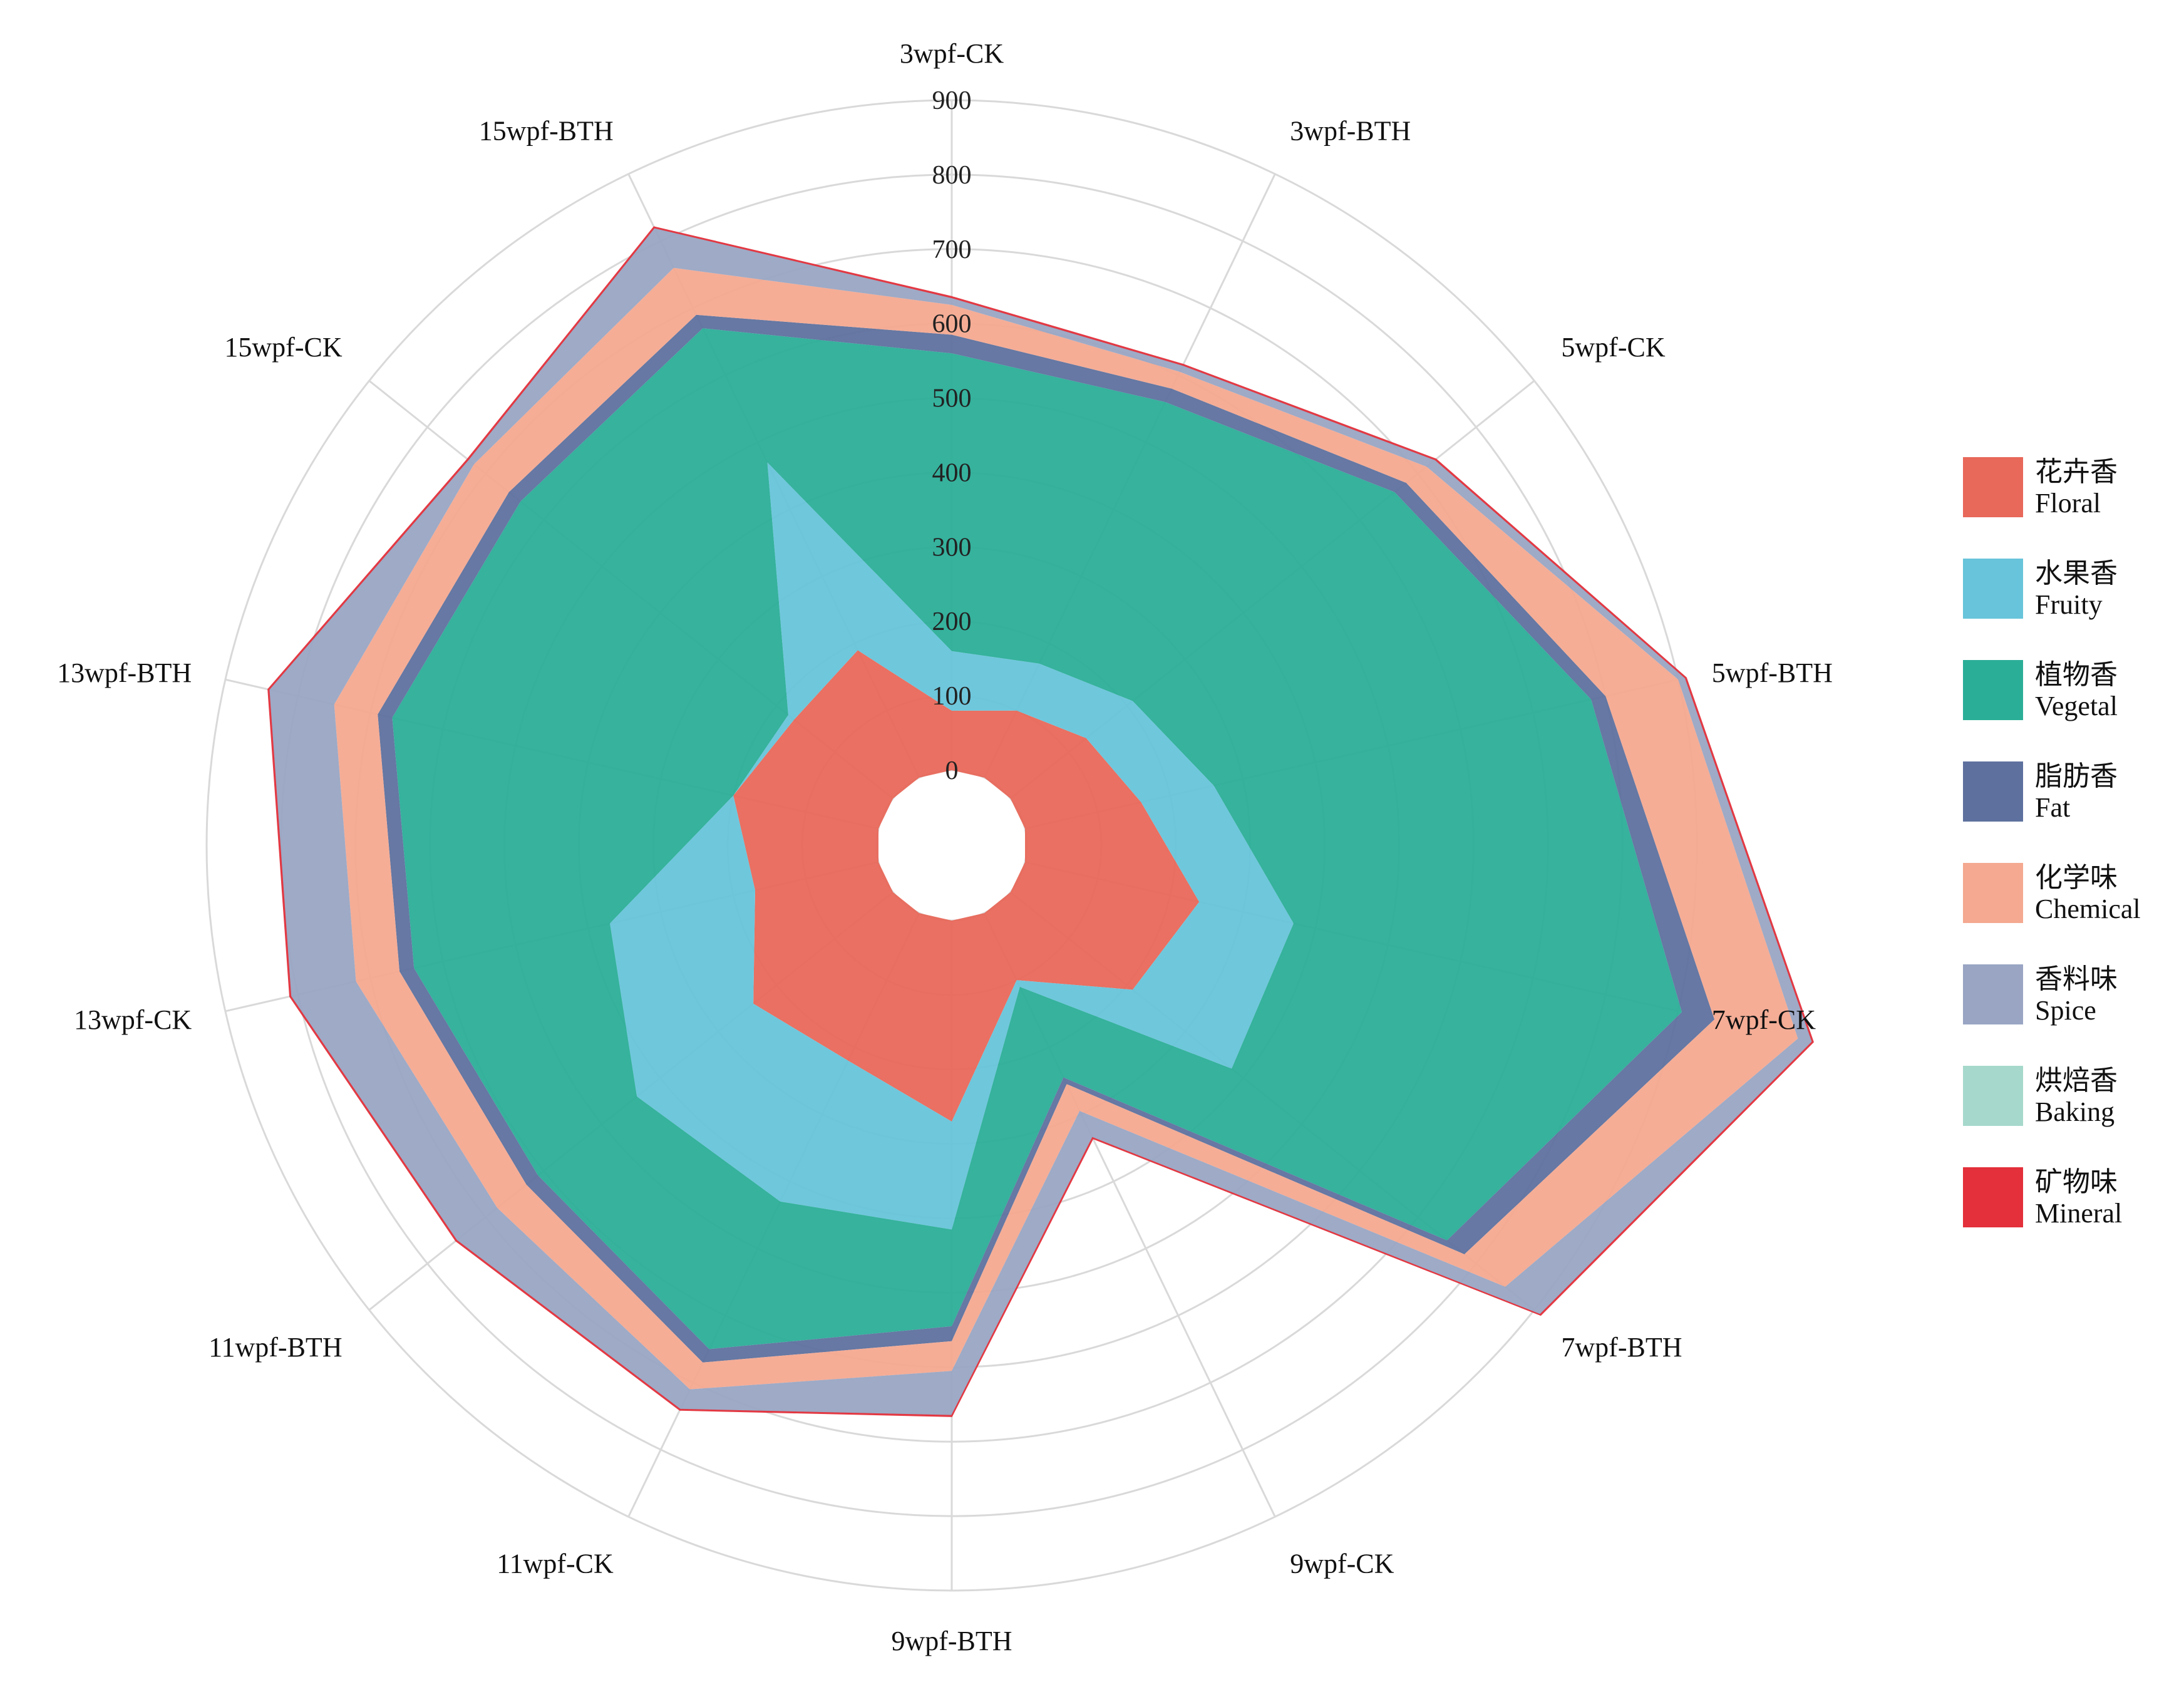  I want to click on legend-label-zh: 植物香, so click(2076, 675).